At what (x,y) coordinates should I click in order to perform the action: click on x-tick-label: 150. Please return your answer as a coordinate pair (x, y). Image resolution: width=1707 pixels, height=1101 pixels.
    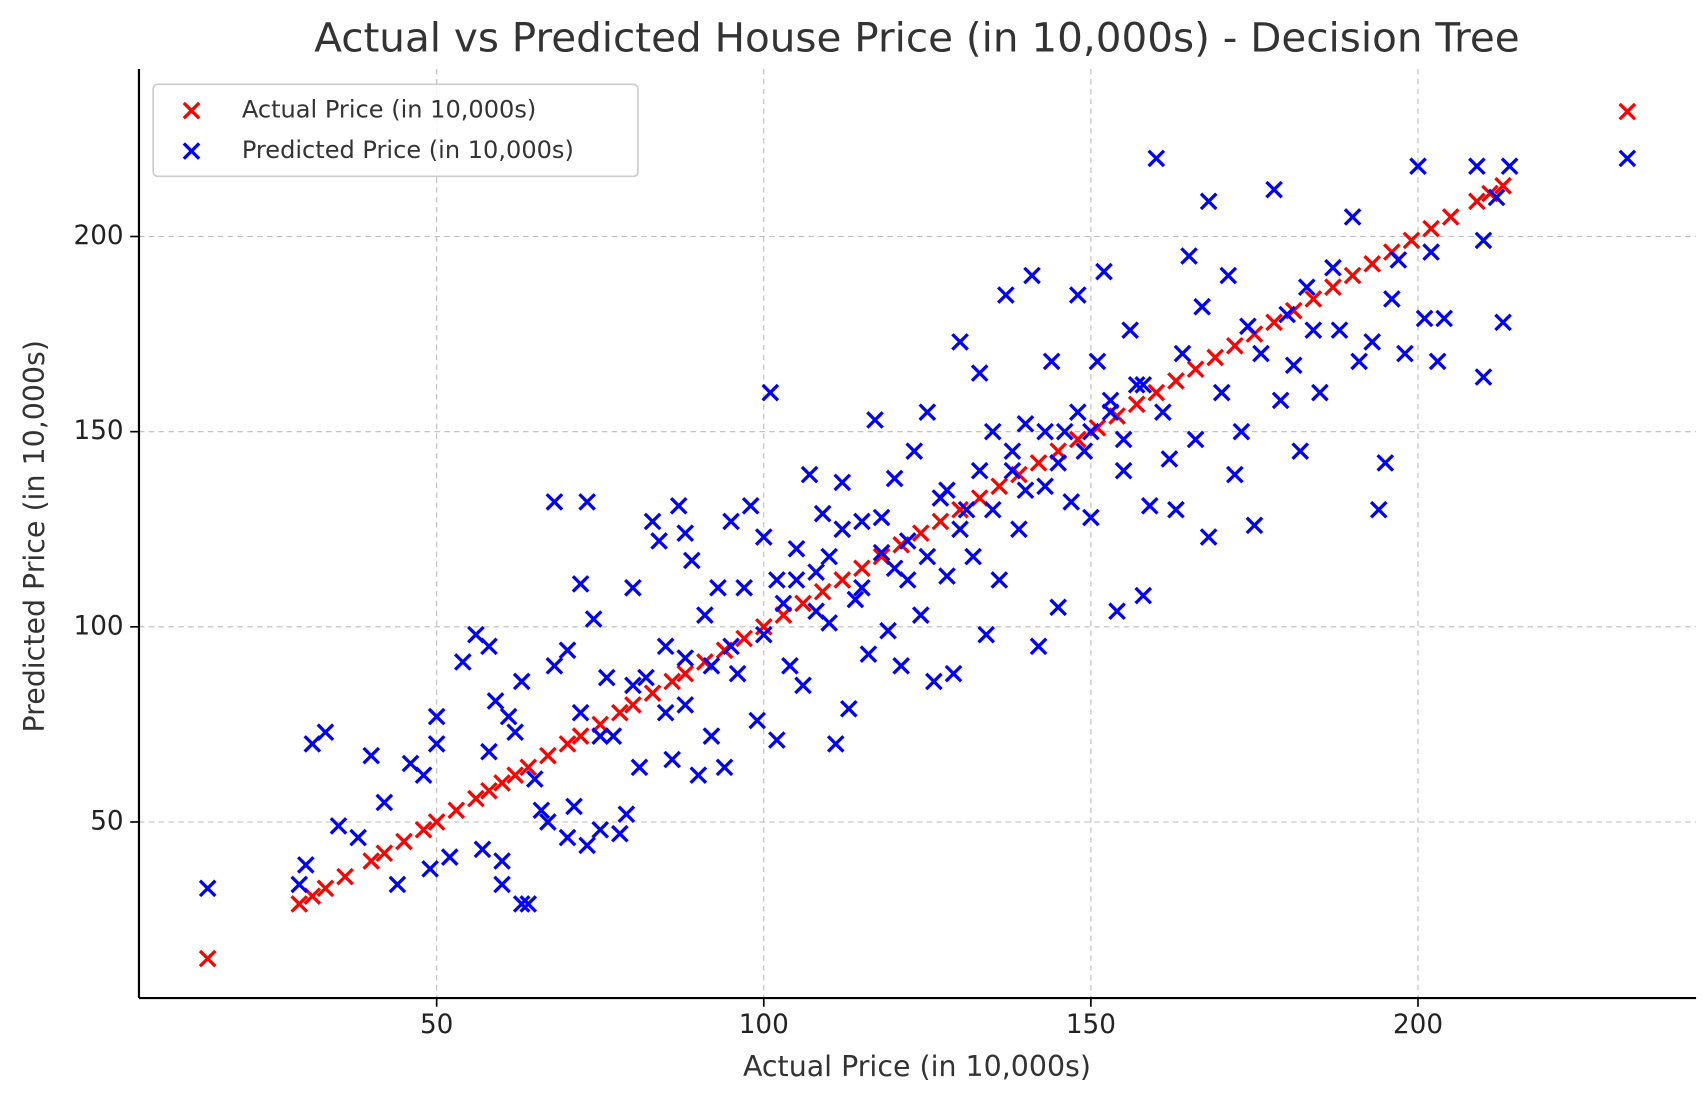
    Looking at the image, I should click on (1091, 1025).